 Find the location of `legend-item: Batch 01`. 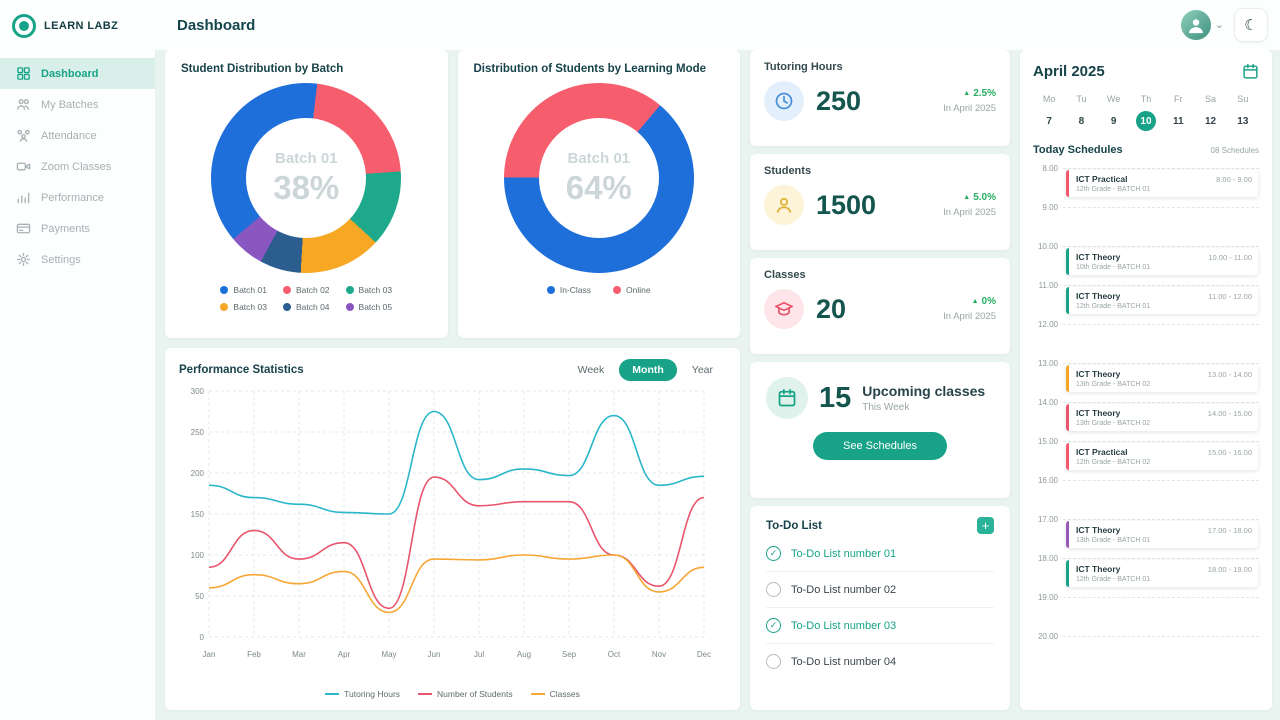

legend-item: Batch 01 is located at coordinates (243, 290).